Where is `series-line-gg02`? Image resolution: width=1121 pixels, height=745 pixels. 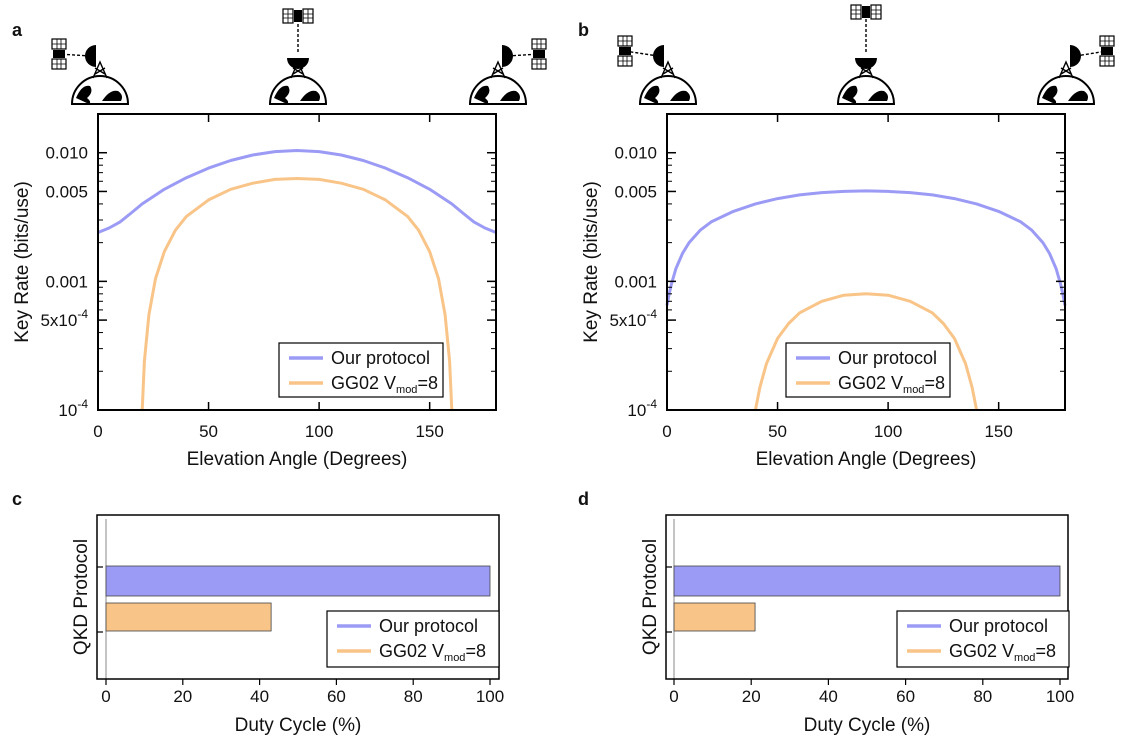
series-line-gg02 is located at coordinates (866, 351).